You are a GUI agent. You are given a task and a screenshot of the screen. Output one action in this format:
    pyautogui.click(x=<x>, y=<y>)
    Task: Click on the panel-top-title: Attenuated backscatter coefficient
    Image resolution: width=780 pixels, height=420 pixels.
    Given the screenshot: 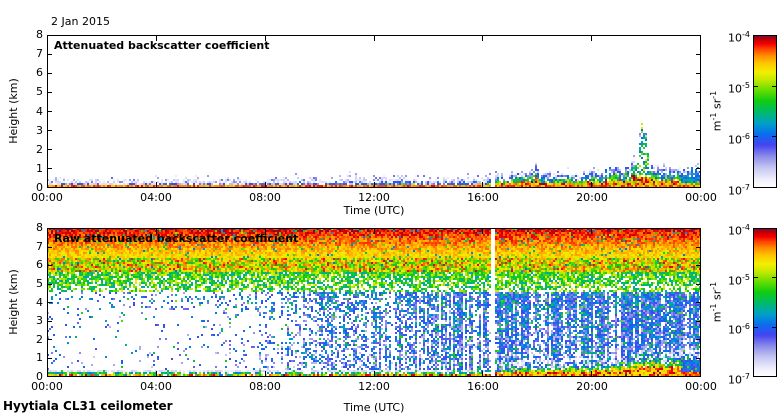 What is the action you would take?
    pyautogui.click(x=162, y=45)
    